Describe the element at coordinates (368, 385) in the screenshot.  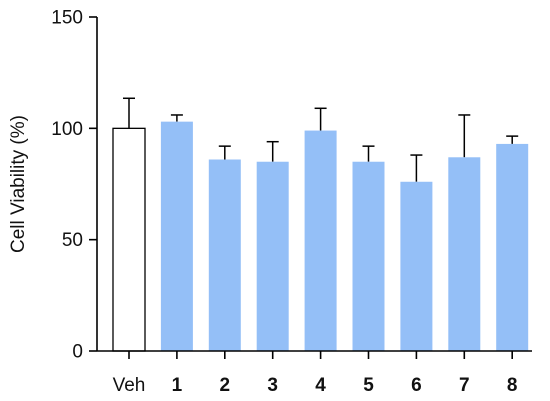
I see `x-tick-label: 5` at that location.